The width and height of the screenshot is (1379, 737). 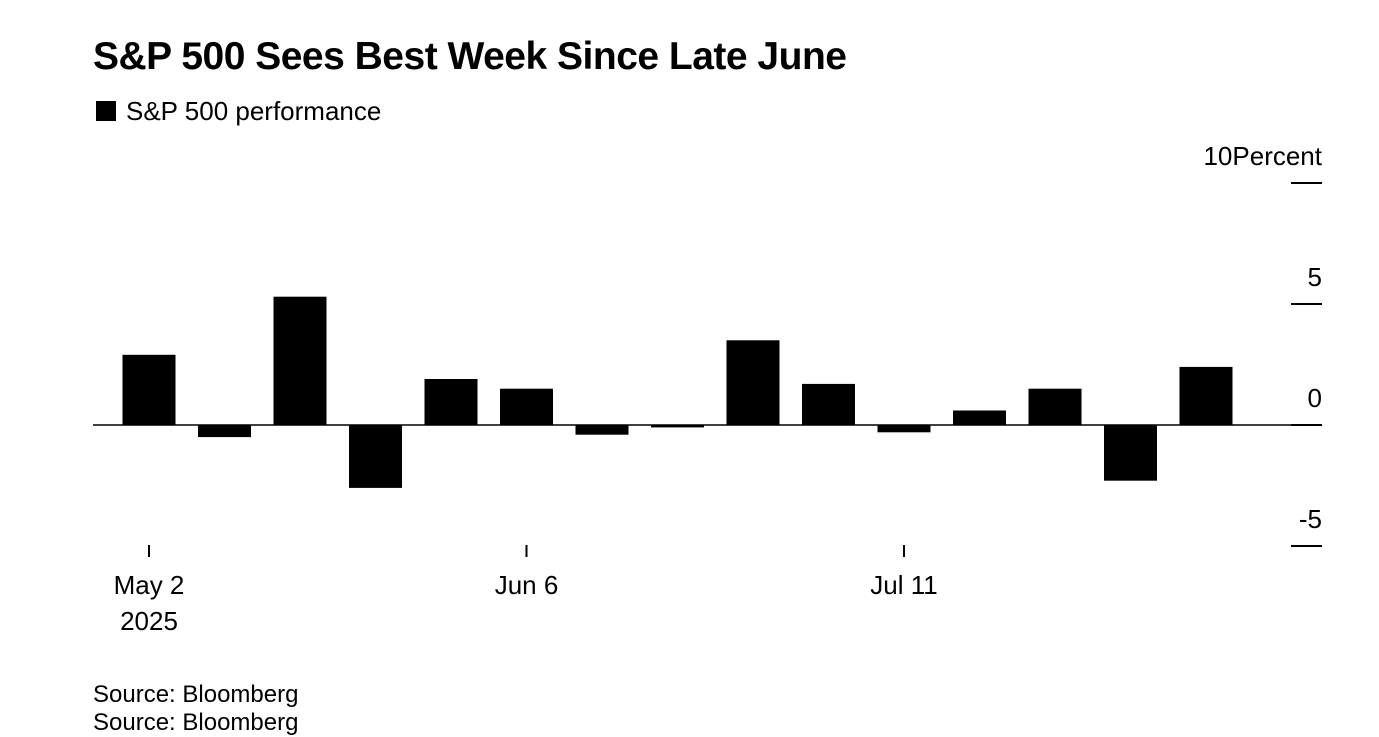 I want to click on source-note-duplicate: Source: Bloomberg, so click(x=196, y=722).